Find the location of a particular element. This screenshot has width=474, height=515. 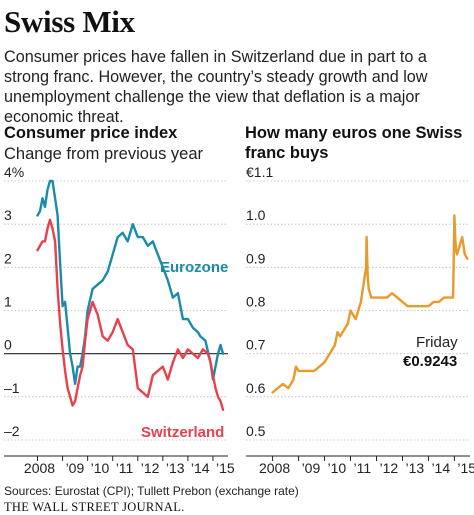

fx-y-tick-label: 0.6 is located at coordinates (256, 388).